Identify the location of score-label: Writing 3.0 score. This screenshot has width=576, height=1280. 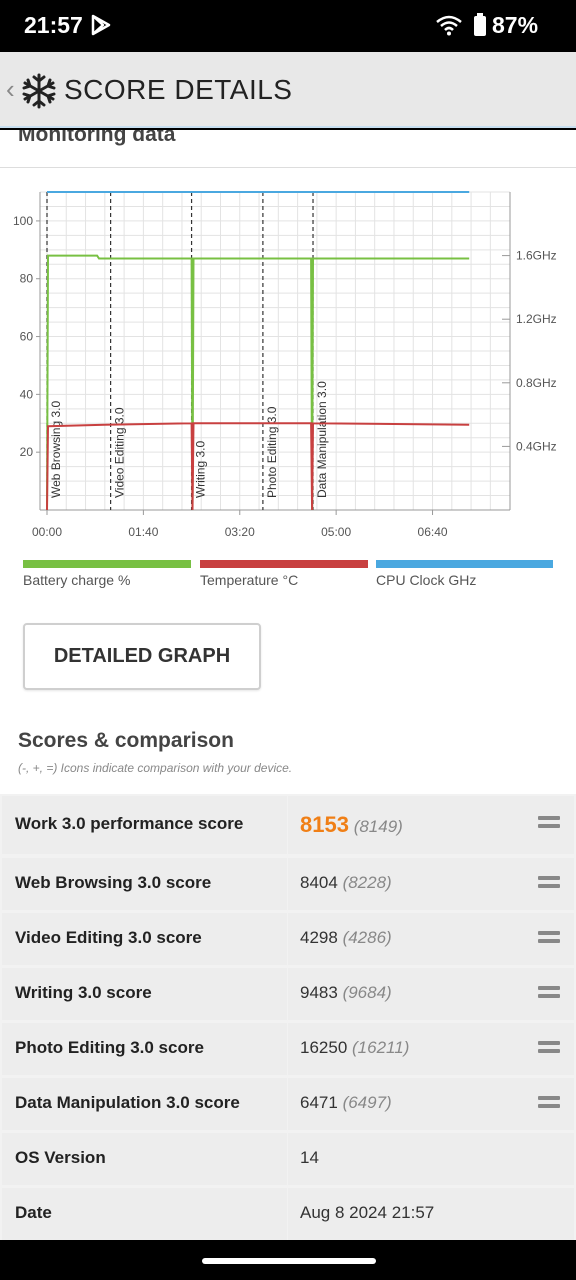
(83, 992).